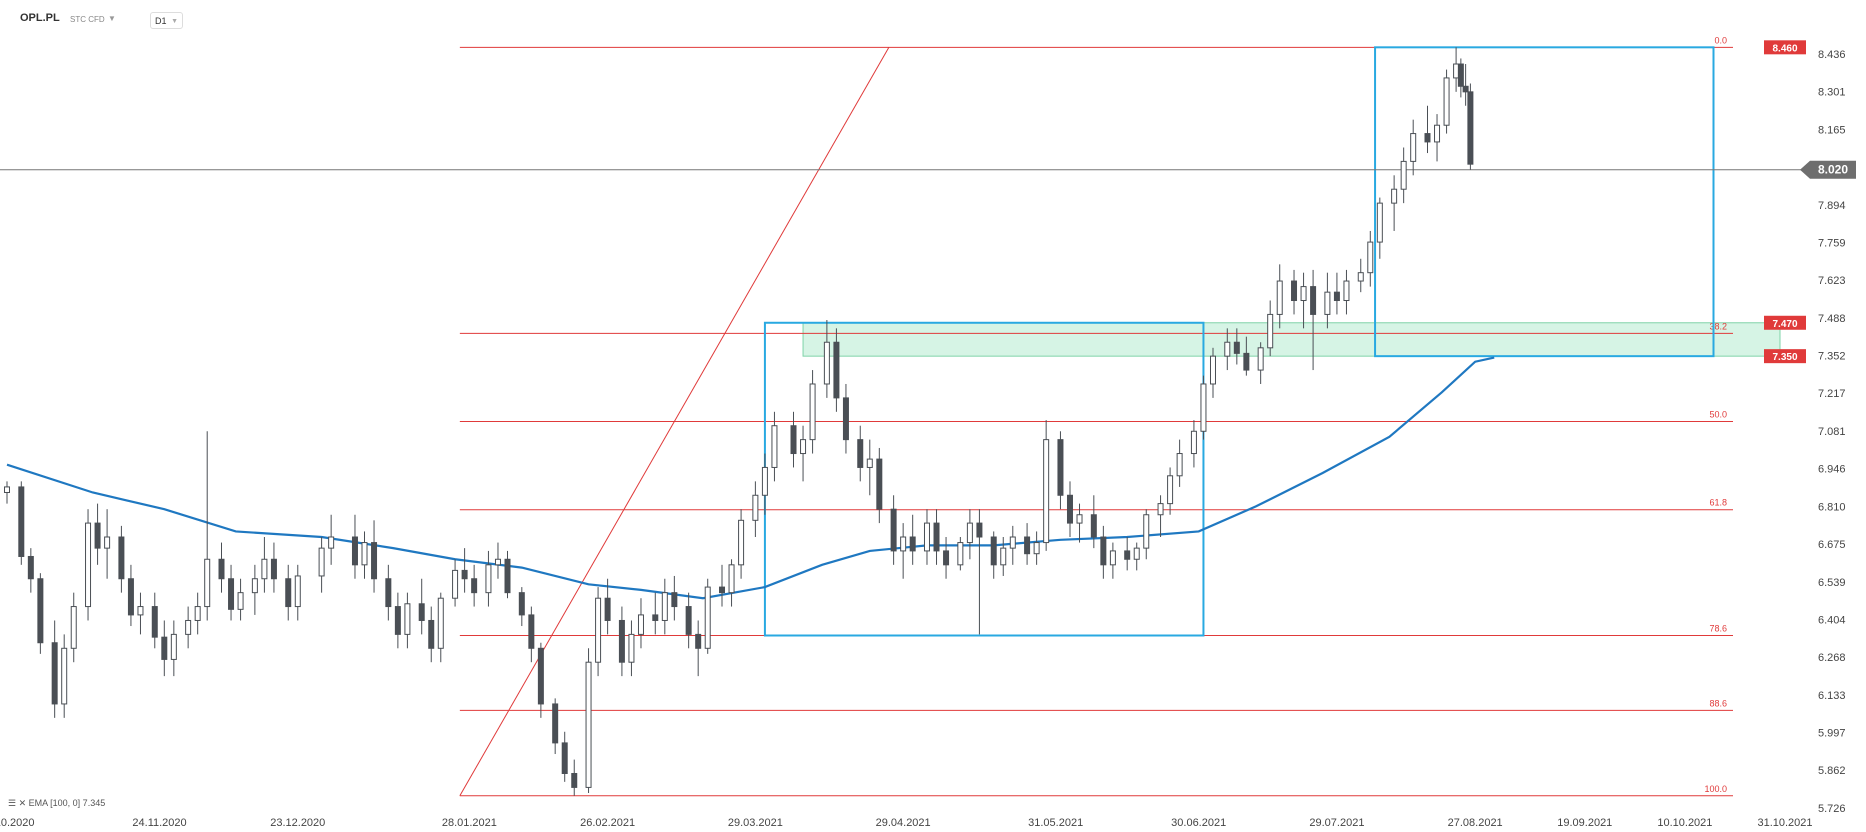  What do you see at coordinates (1544, 202) in the screenshot?
I see `analysis-box` at bounding box center [1544, 202].